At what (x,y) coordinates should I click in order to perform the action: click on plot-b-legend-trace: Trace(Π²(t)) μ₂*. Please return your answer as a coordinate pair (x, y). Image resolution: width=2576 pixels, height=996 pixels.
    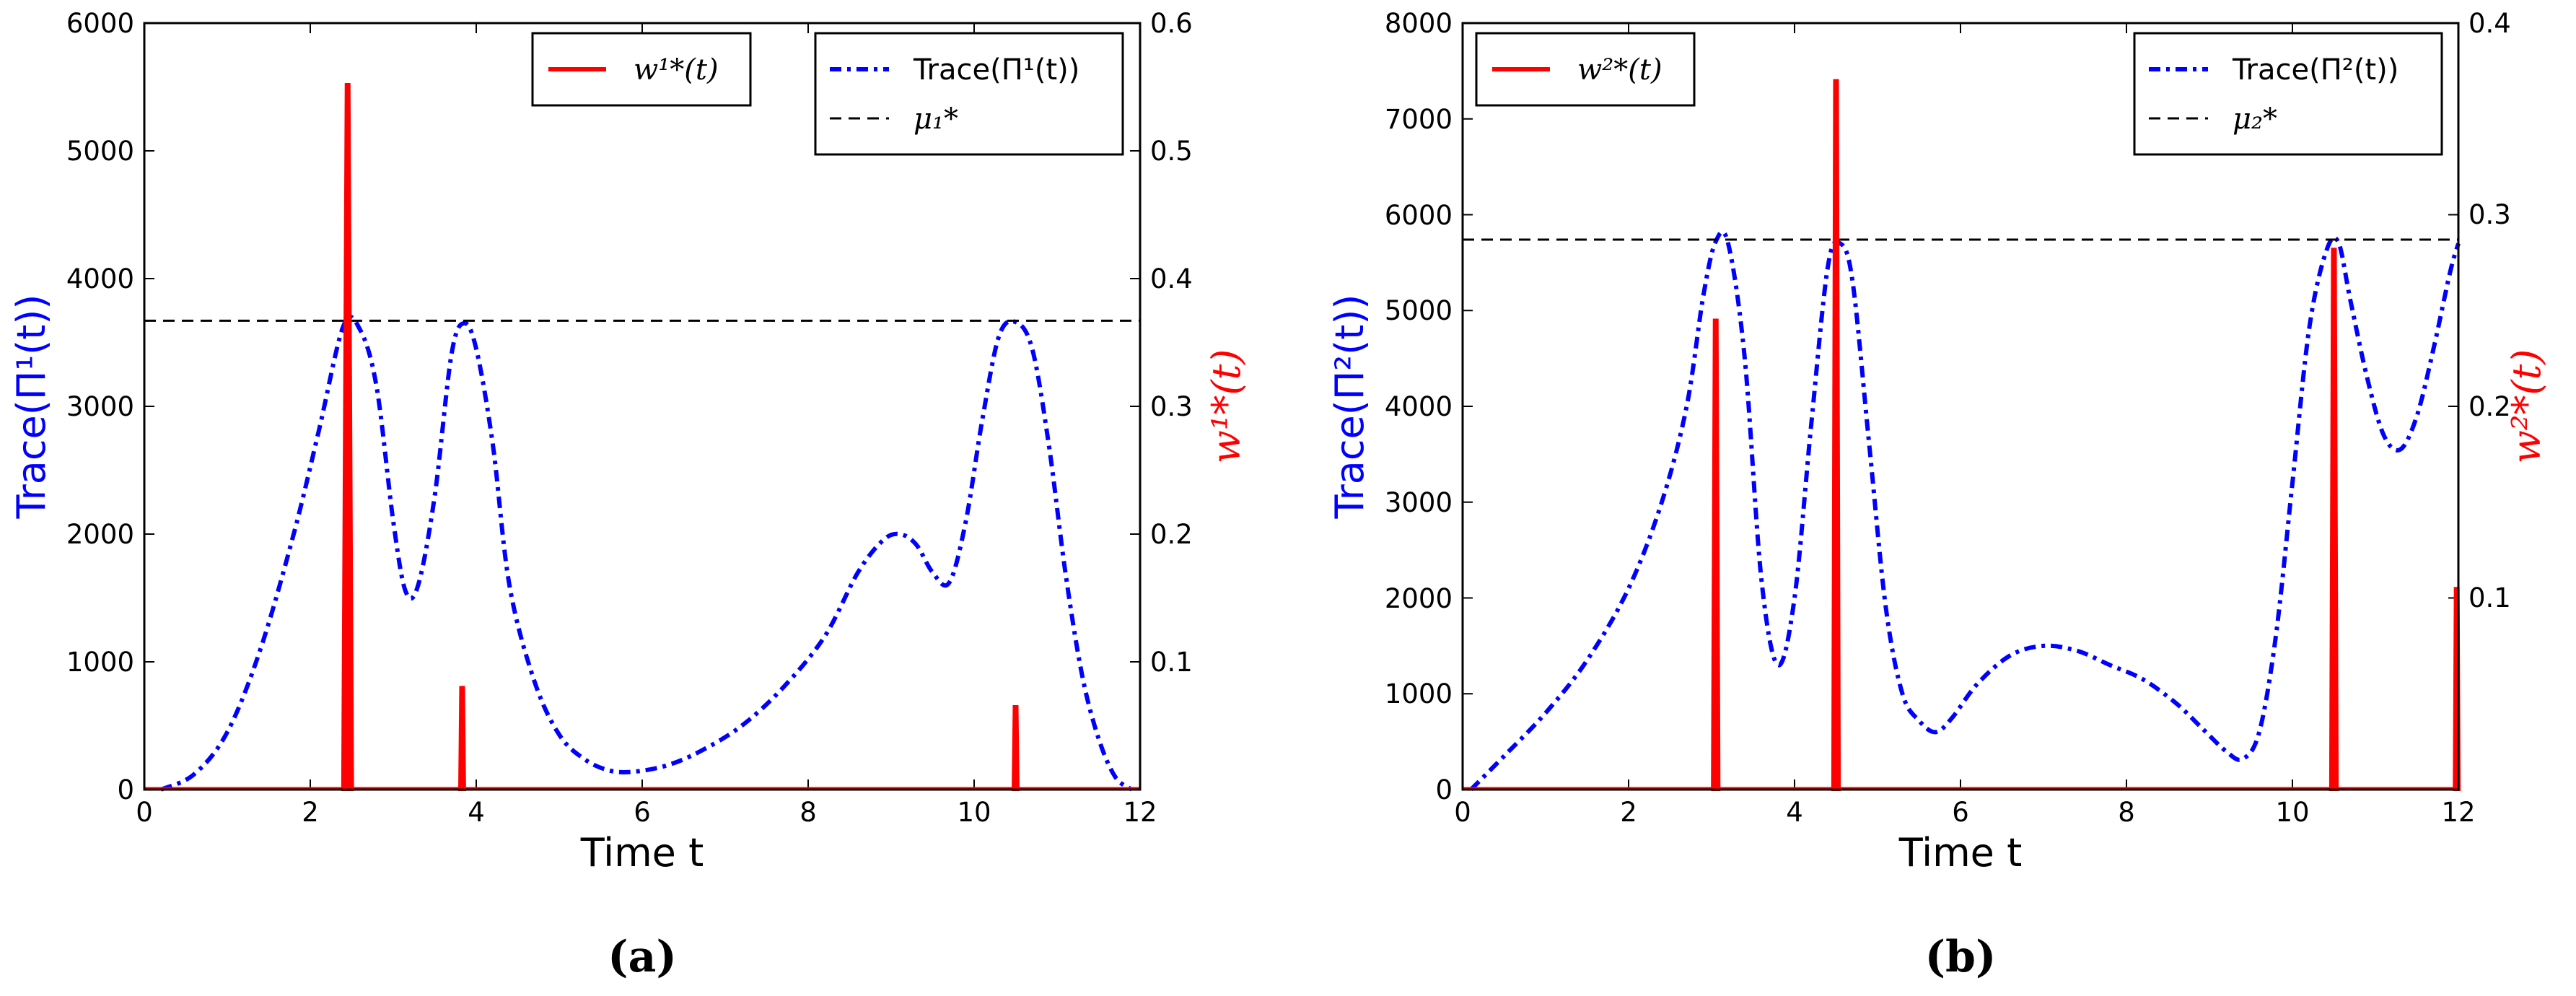
    Looking at the image, I should click on (2288, 94).